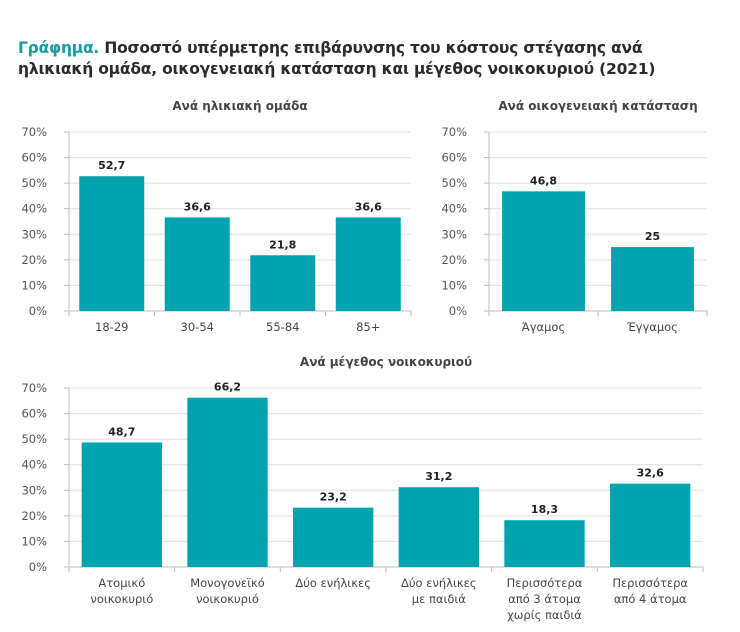 The image size is (740, 632). I want to click on x-tick-label: 30-54, so click(197, 327).